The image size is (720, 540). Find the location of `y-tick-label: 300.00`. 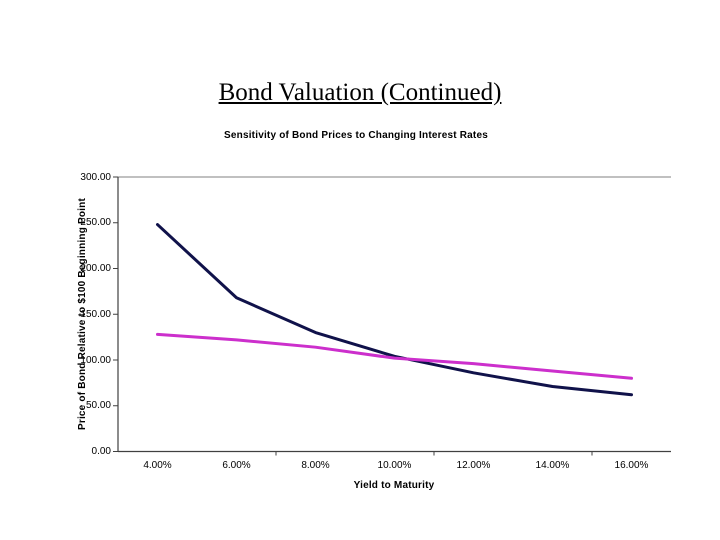

y-tick-label: 300.00 is located at coordinates (95, 177).